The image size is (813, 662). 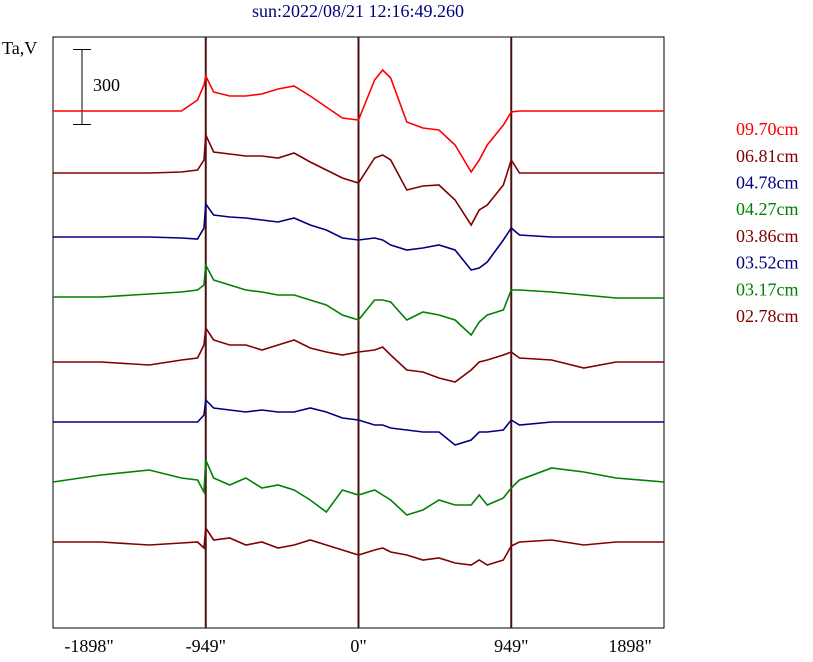 I want to click on legend-entry: 03.86cm, so click(x=767, y=236).